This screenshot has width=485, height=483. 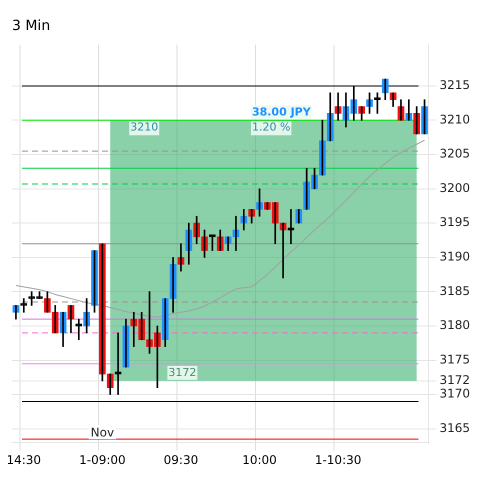 I want to click on x-tick-label: 1-10:30, so click(x=338, y=459).